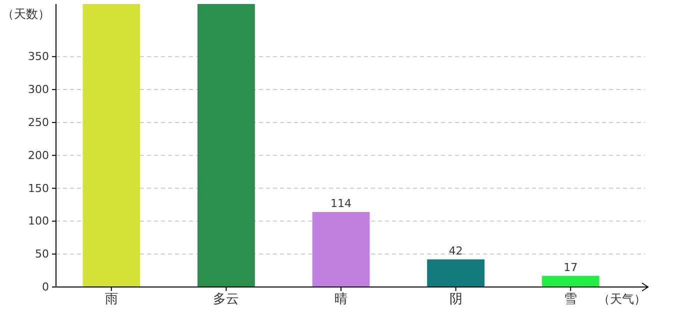 The image size is (680, 320). I want to click on y-tick-label: 150, so click(38, 188).